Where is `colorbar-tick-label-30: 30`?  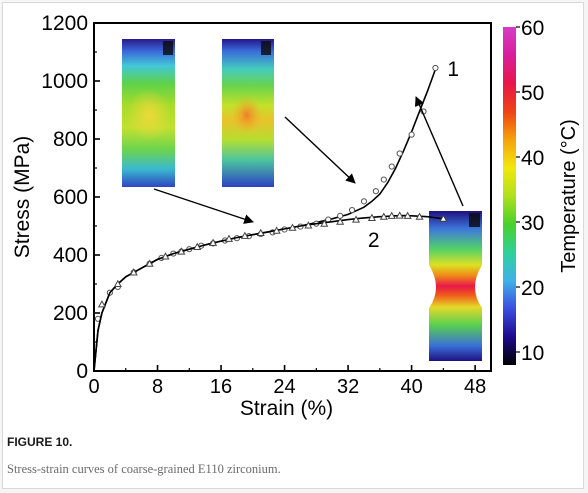
colorbar-tick-label-30: 30 is located at coordinates (532, 223).